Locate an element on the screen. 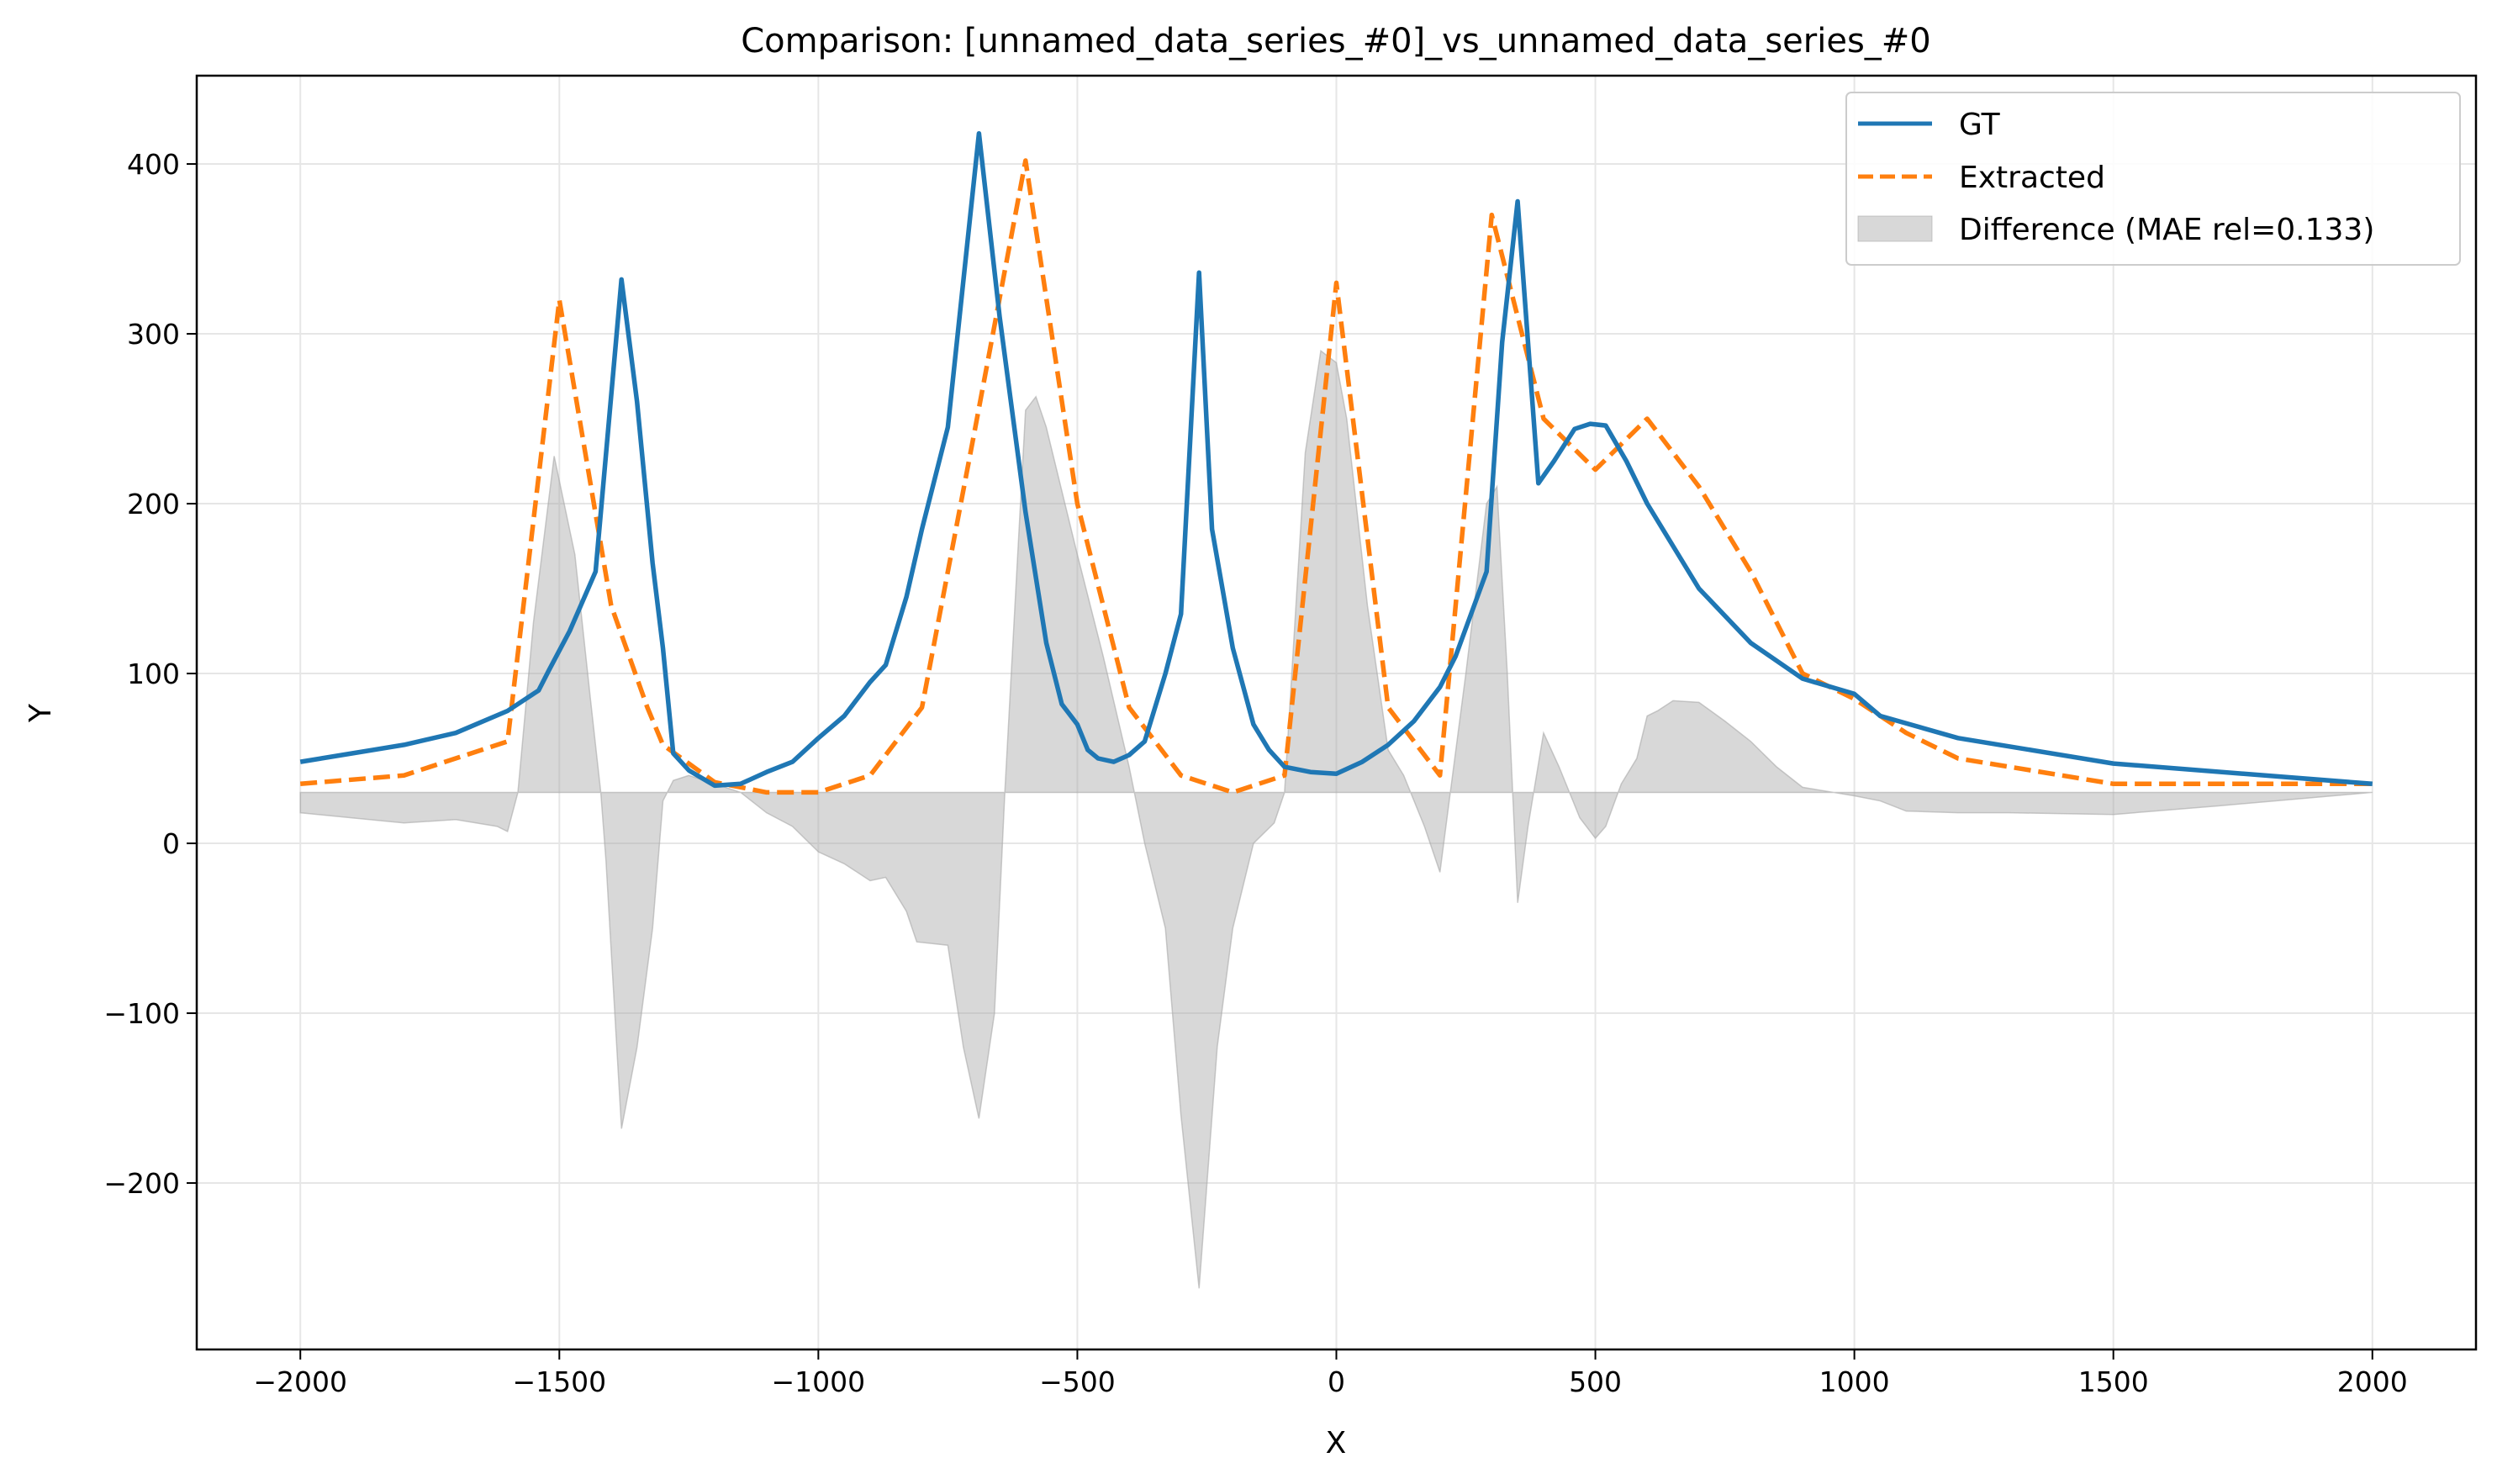 The width and height of the screenshot is (2497, 1484). legend-box is located at coordinates (2153, 179).